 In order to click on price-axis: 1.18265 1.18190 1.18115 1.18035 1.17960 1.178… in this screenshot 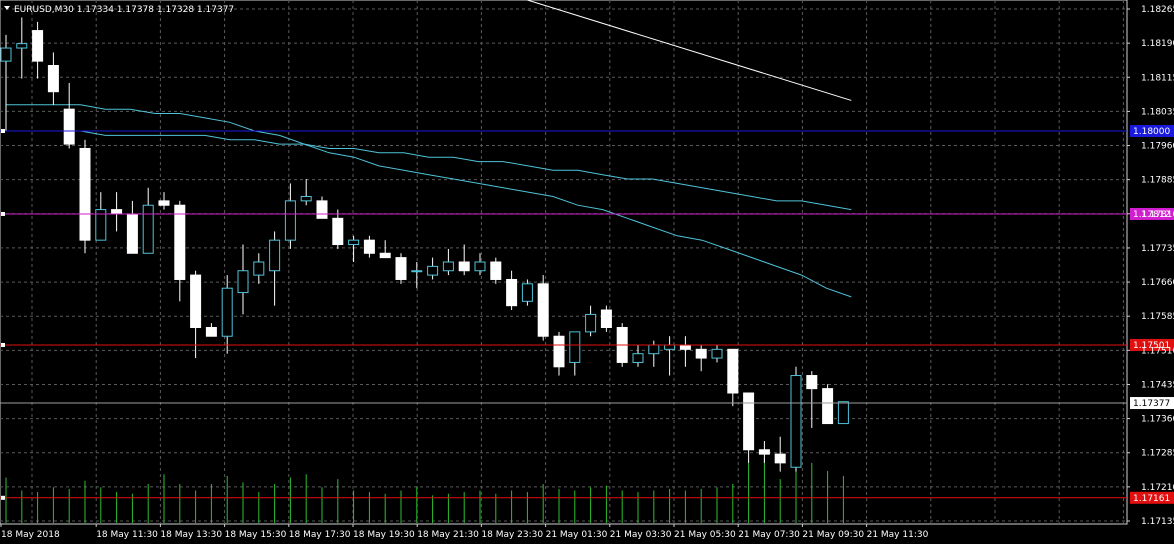, I will do `click(1150, 266)`.